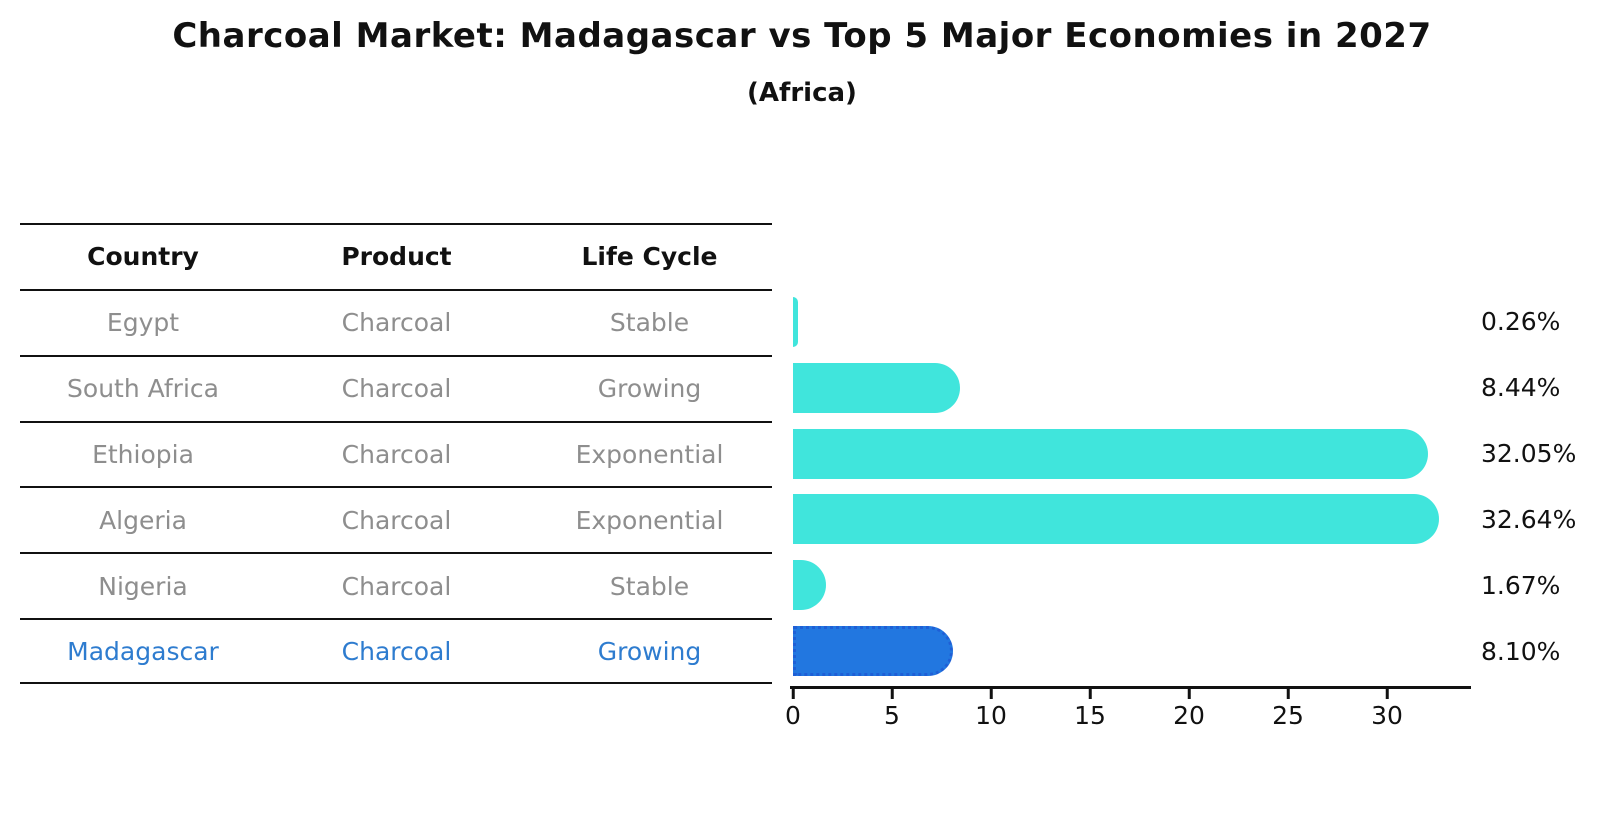  I want to click on table-header-row: Country Product Life Cycle, so click(396, 256).